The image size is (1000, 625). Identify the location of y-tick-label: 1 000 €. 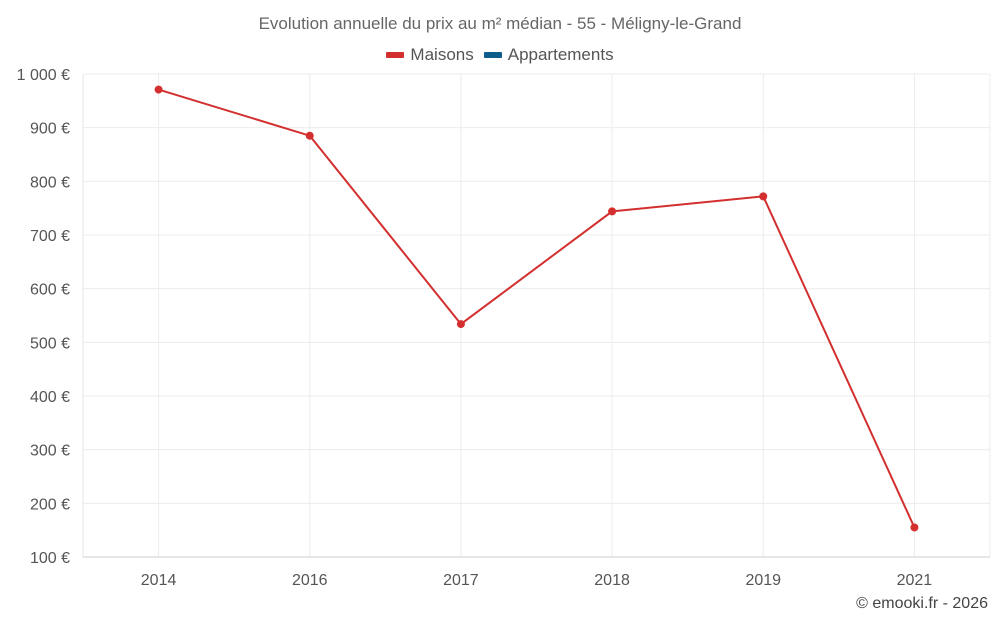
(43, 75).